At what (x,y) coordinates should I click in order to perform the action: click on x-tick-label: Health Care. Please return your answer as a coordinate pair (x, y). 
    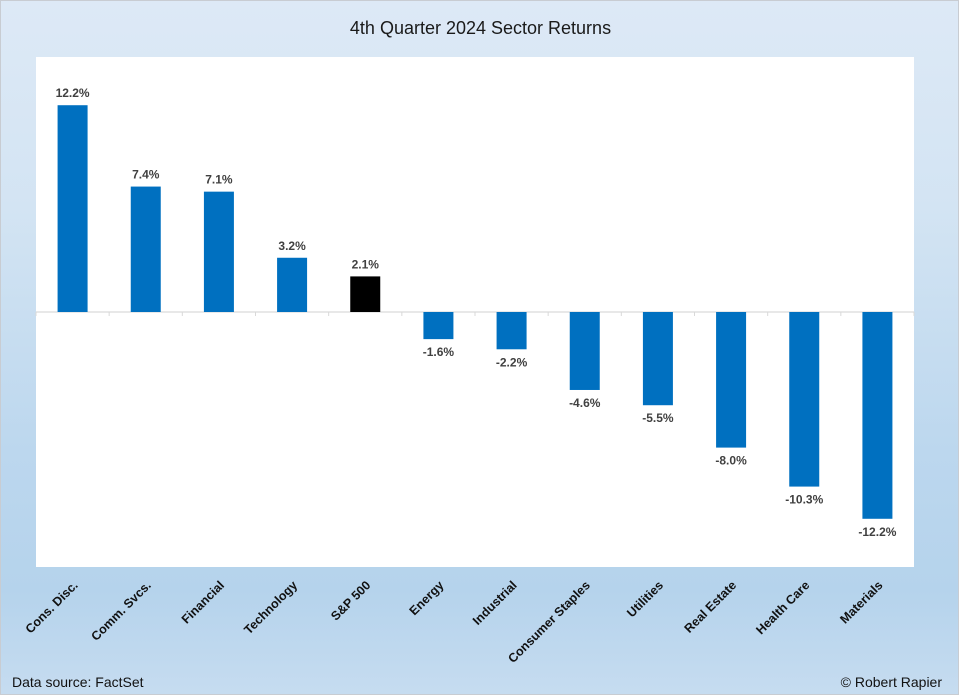
    Looking at the image, I should click on (782, 607).